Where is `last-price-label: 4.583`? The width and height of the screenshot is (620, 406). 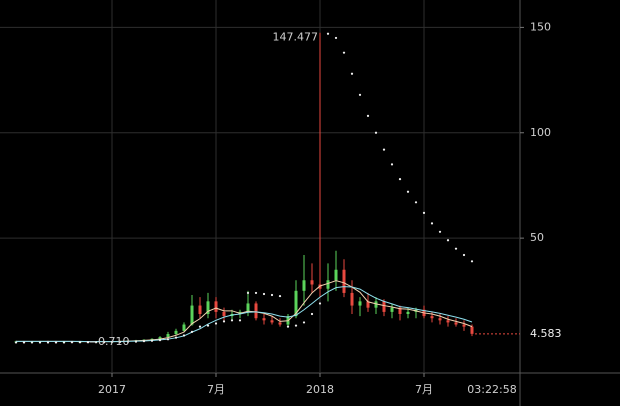
last-price-label: 4.583 is located at coordinates (546, 333).